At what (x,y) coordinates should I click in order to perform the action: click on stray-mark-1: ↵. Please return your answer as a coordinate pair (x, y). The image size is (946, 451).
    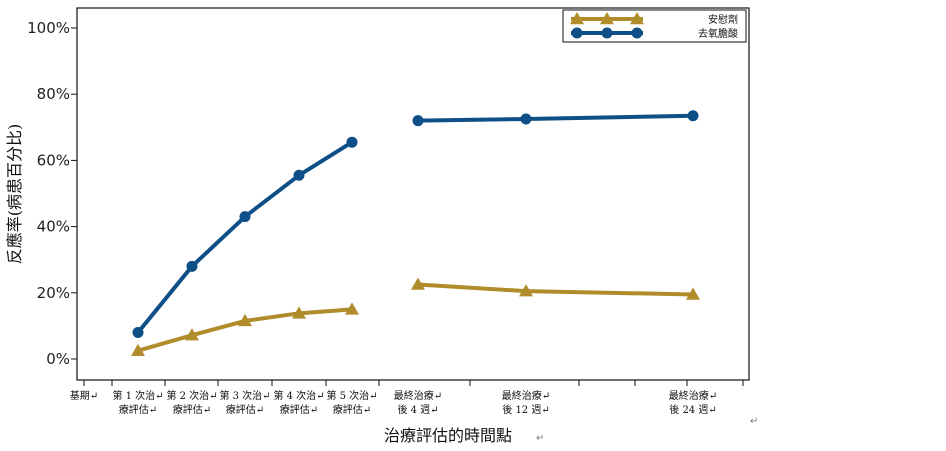
    Looking at the image, I should click on (540, 438).